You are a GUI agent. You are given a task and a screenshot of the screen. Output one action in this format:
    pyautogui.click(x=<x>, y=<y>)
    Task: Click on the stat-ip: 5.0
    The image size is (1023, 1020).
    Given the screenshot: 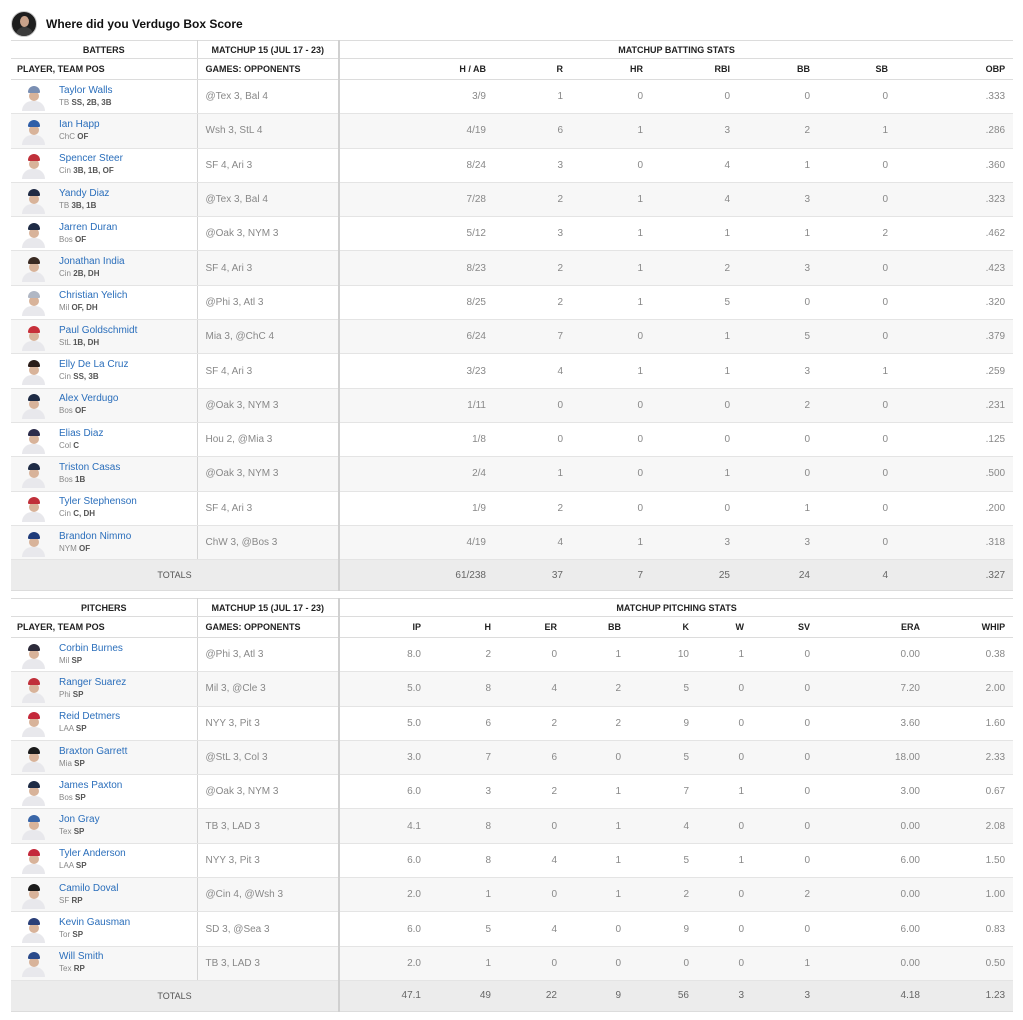 What is the action you would take?
    pyautogui.click(x=384, y=689)
    